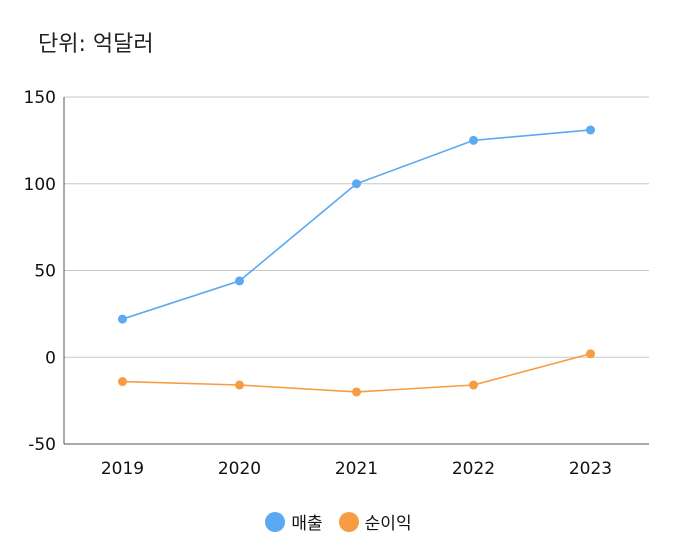 The image size is (677, 558). I want to click on legend-item-net-income: 순이익, so click(375, 521).